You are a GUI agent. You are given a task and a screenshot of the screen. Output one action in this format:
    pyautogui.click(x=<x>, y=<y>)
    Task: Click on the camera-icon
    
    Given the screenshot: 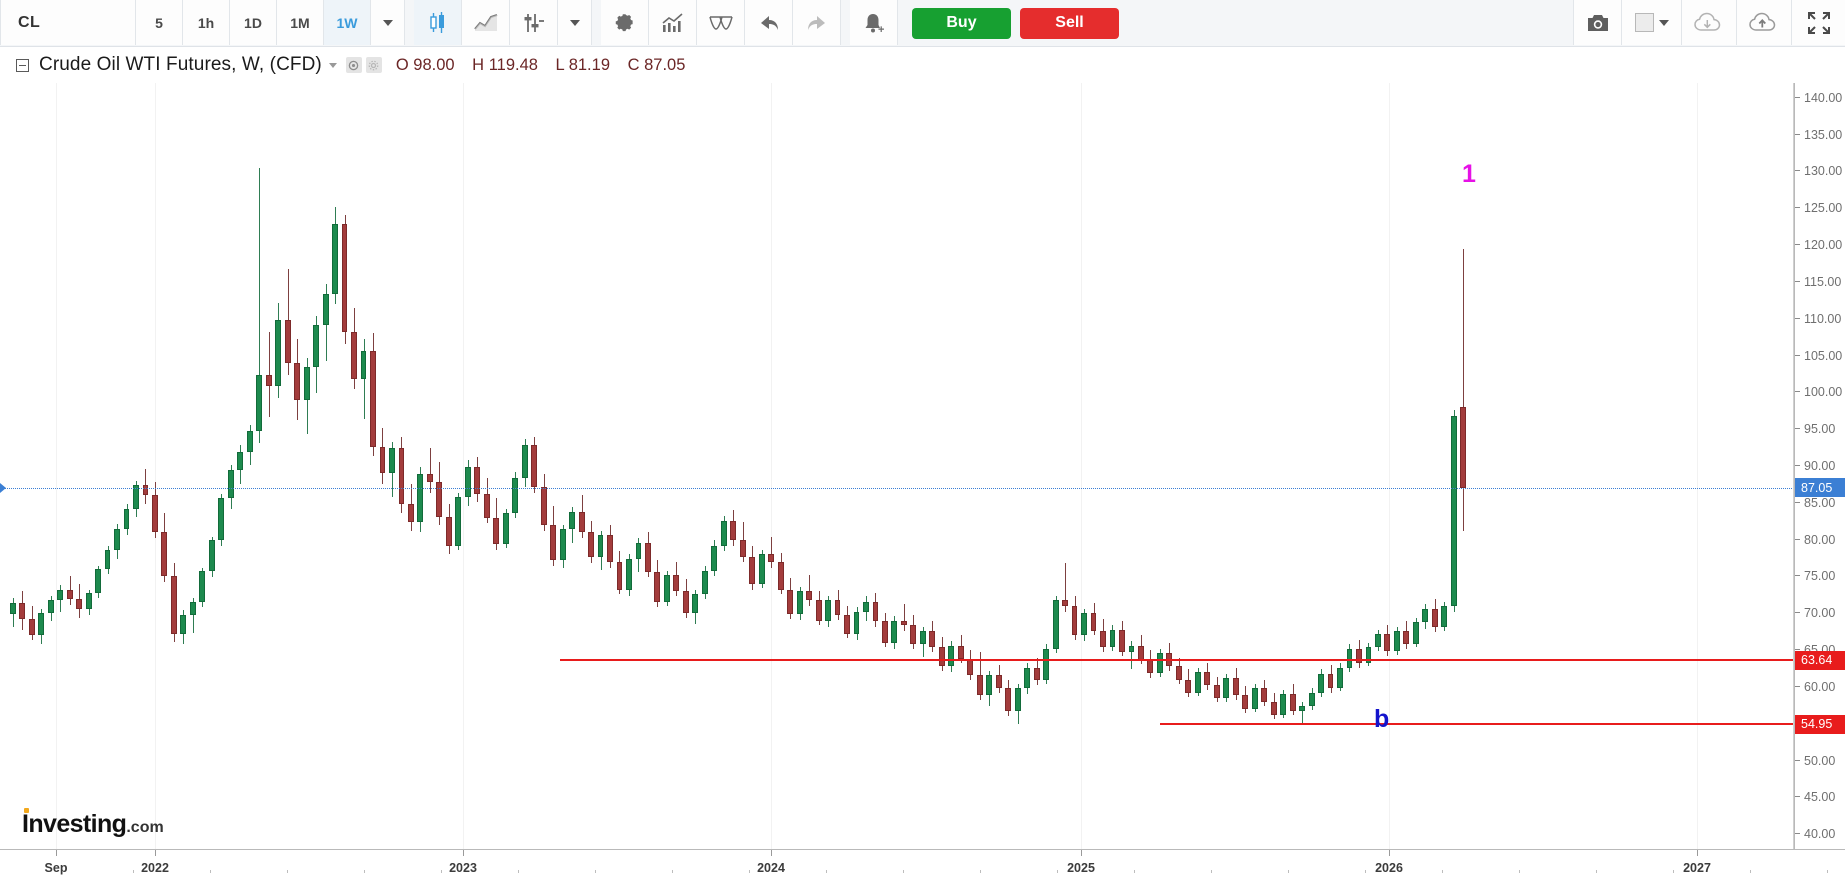 What is the action you would take?
    pyautogui.click(x=1597, y=22)
    